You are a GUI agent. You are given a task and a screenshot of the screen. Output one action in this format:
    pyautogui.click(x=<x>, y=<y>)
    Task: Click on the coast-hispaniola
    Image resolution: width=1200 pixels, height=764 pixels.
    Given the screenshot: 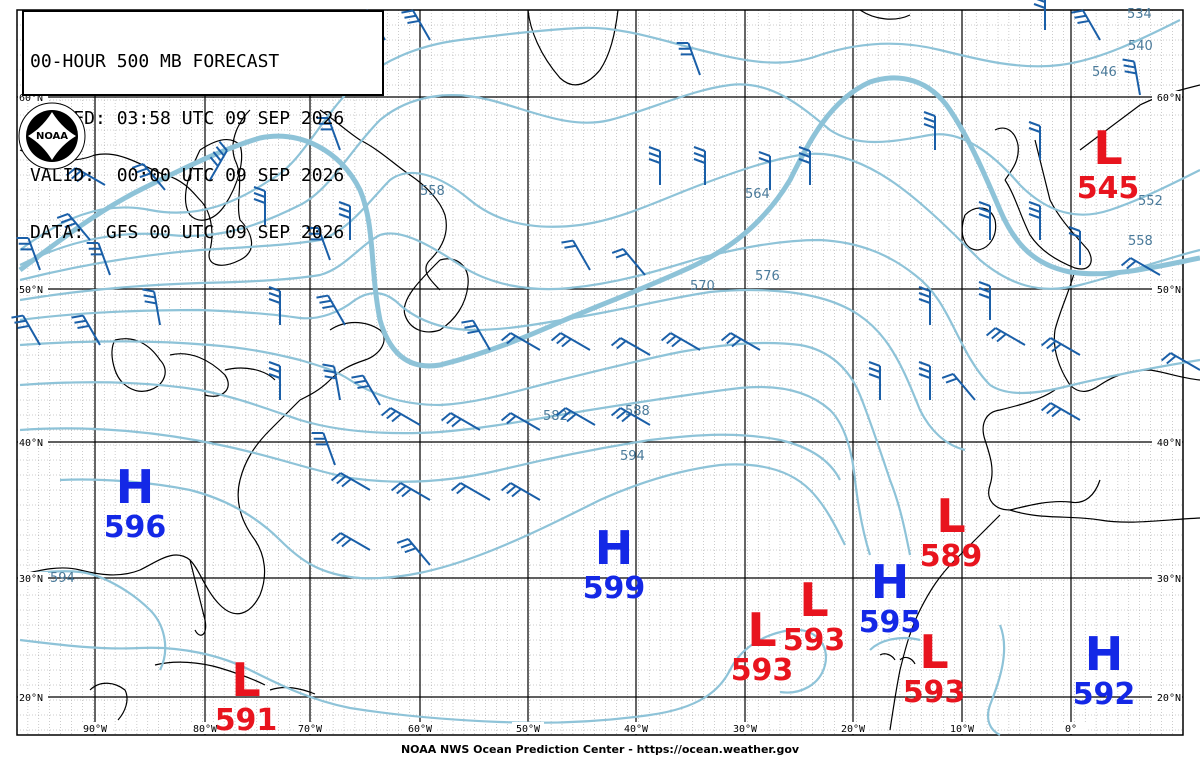 What is the action you would take?
    pyautogui.click(x=292, y=690)
    